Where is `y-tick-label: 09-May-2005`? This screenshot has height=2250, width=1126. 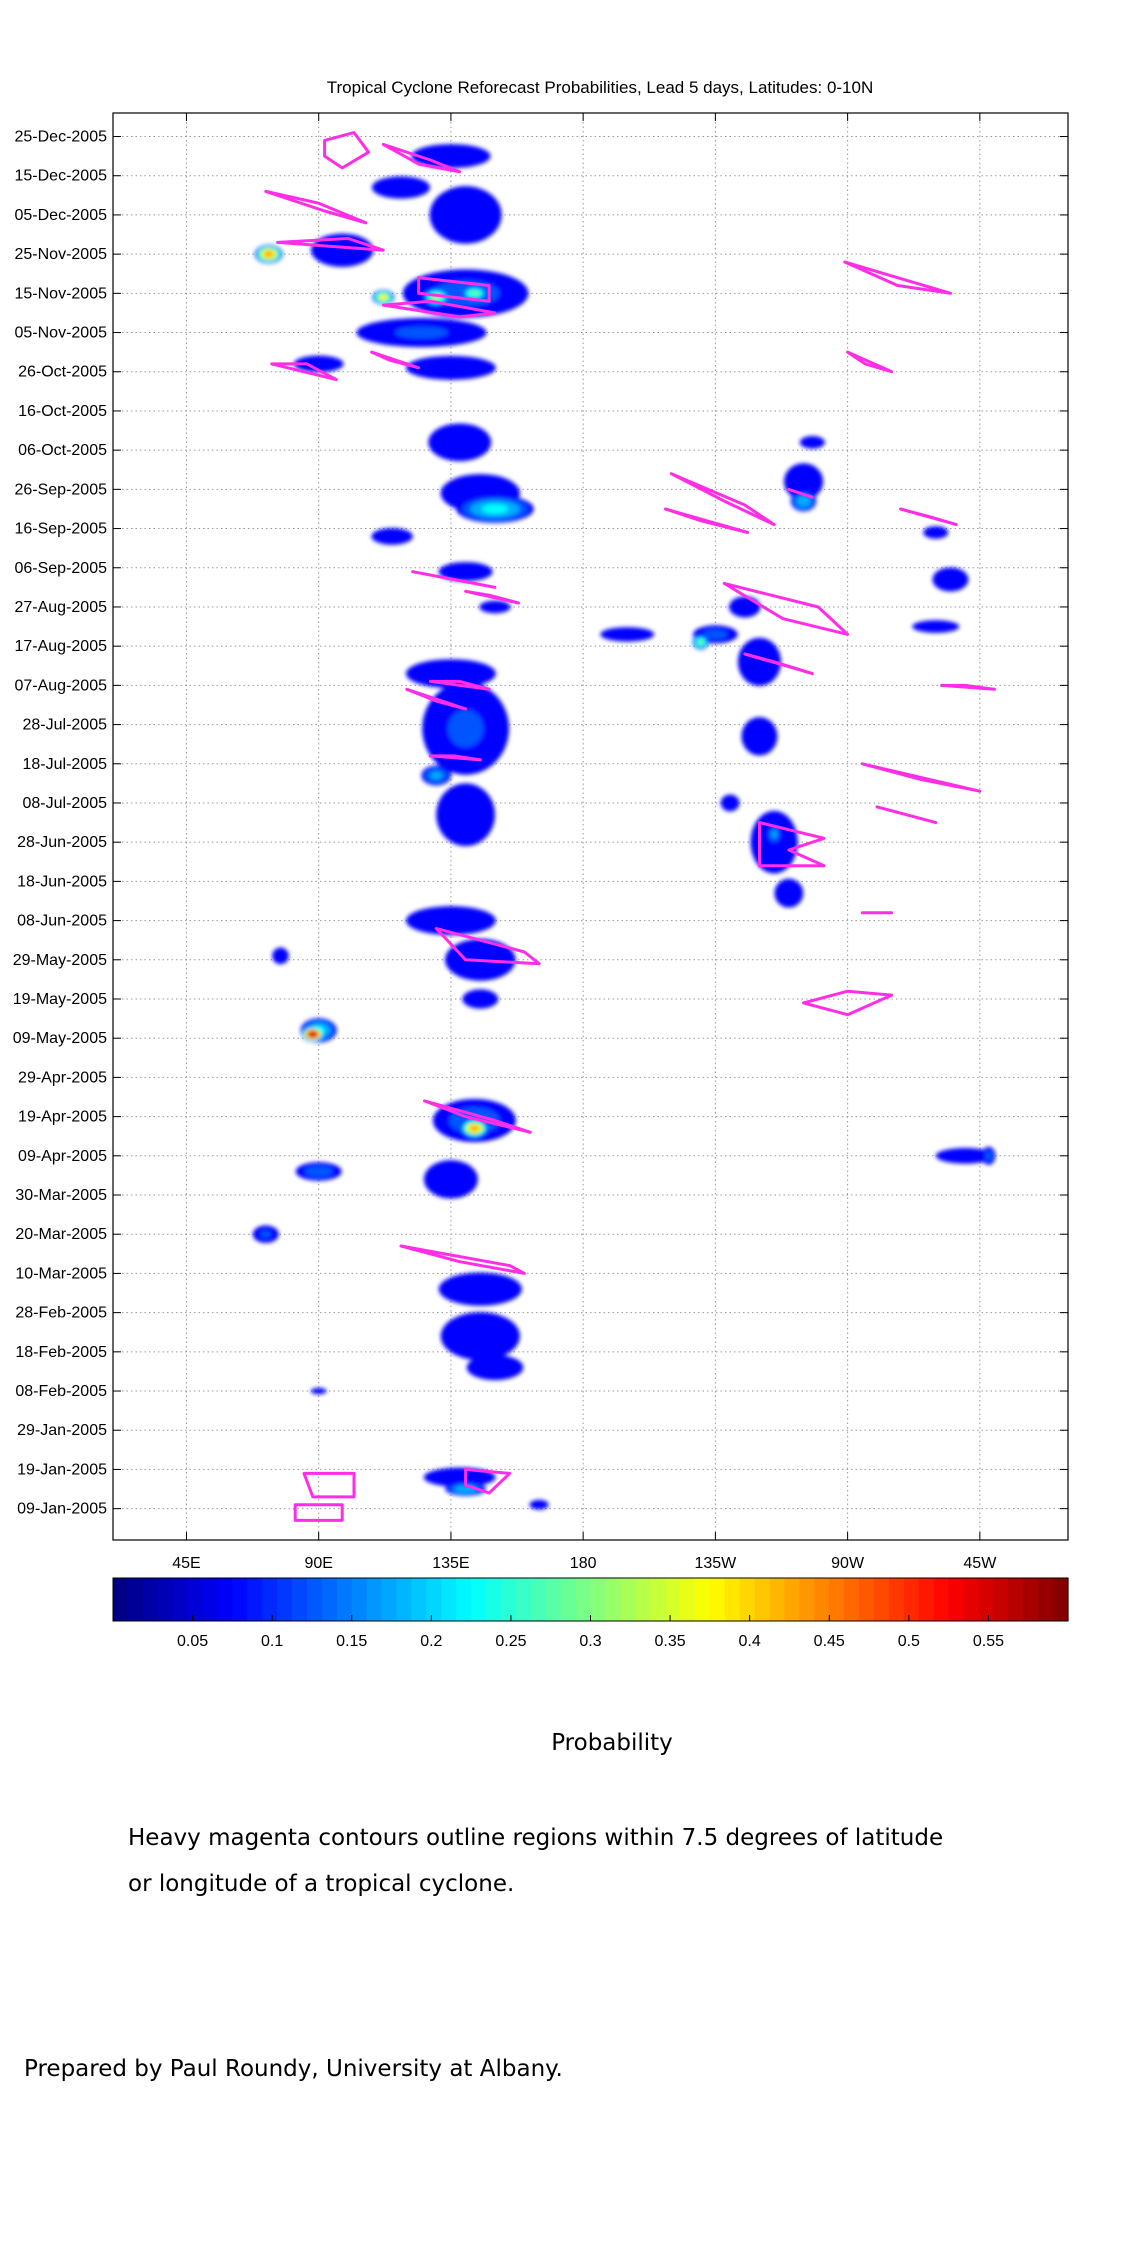
y-tick-label: 09-May-2005 is located at coordinates (60, 1038).